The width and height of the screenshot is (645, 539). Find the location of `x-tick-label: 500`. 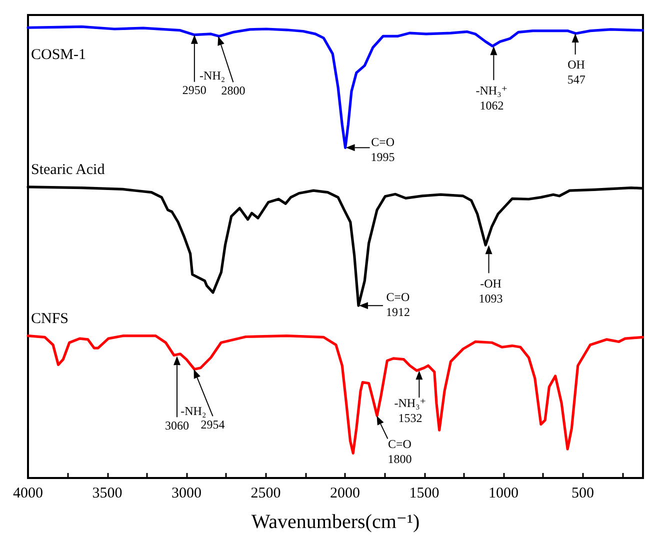

x-tick-label: 500 is located at coordinates (583, 494).